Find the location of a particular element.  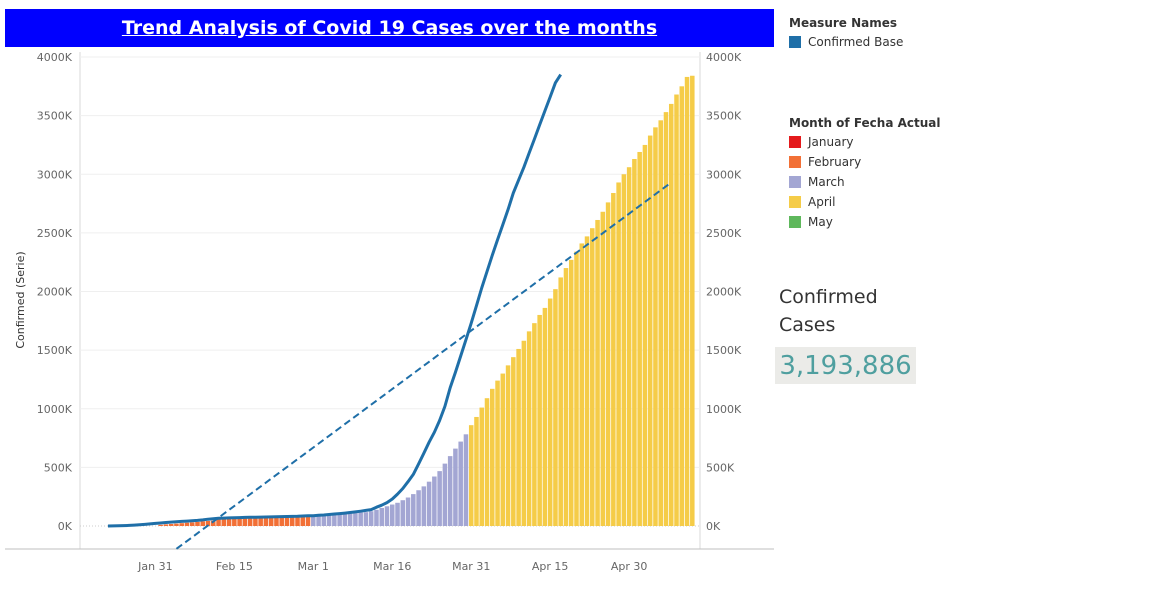

y-axis-title: Confirmed (Serie) is located at coordinates (20, 299).